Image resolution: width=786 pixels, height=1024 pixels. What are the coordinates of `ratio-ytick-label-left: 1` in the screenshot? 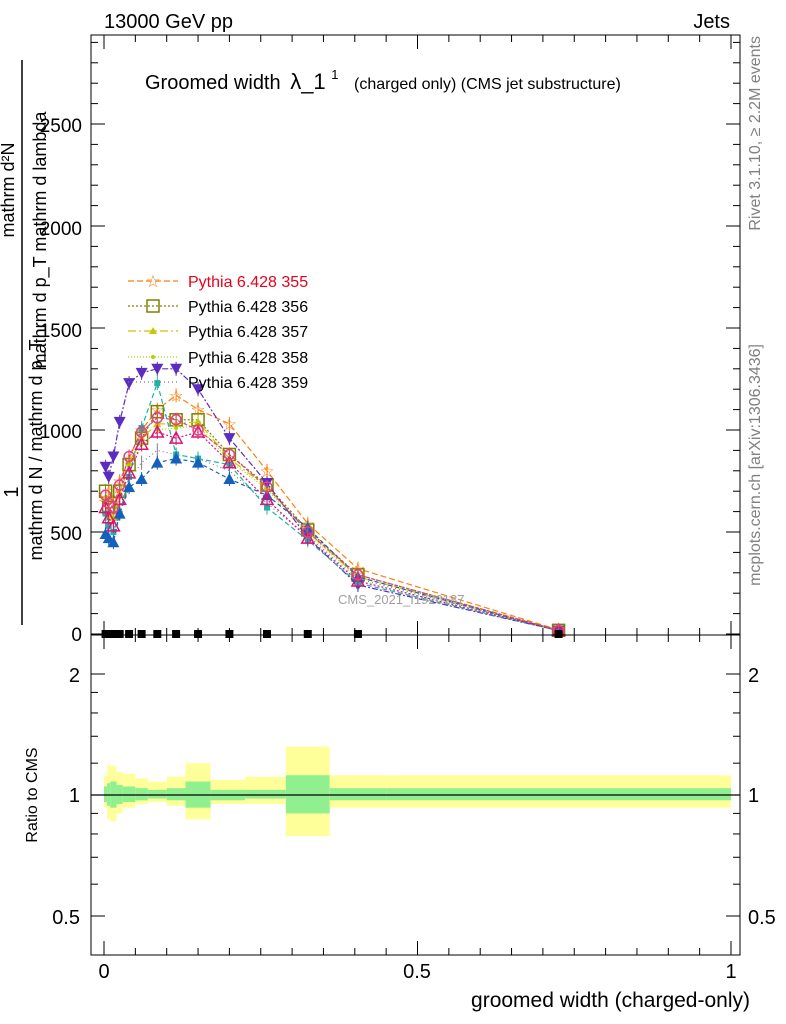 It's located at (74, 796).